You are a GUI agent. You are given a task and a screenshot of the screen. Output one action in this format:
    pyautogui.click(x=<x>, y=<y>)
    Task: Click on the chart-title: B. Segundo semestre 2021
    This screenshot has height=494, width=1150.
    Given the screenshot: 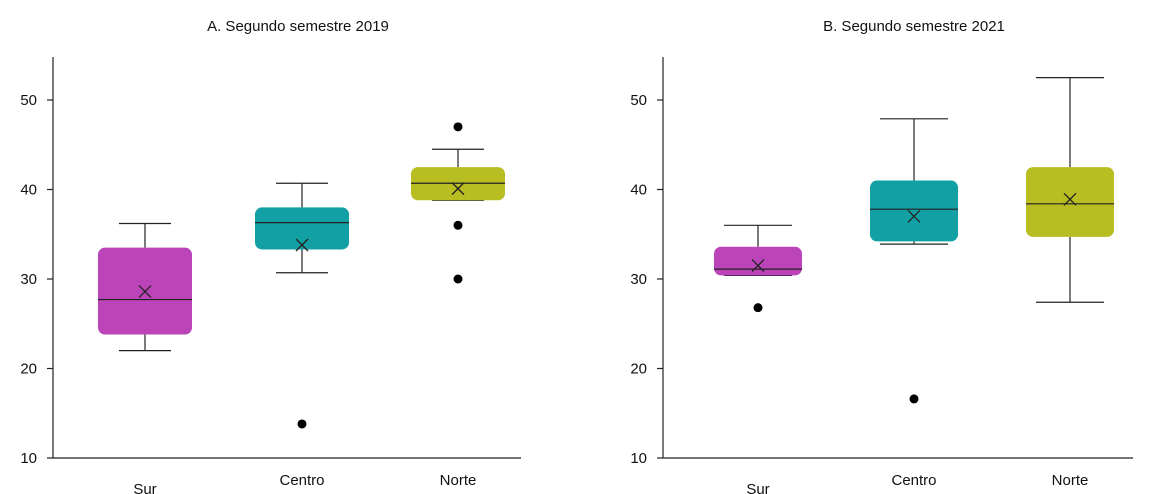 What is the action you would take?
    pyautogui.click(x=914, y=26)
    